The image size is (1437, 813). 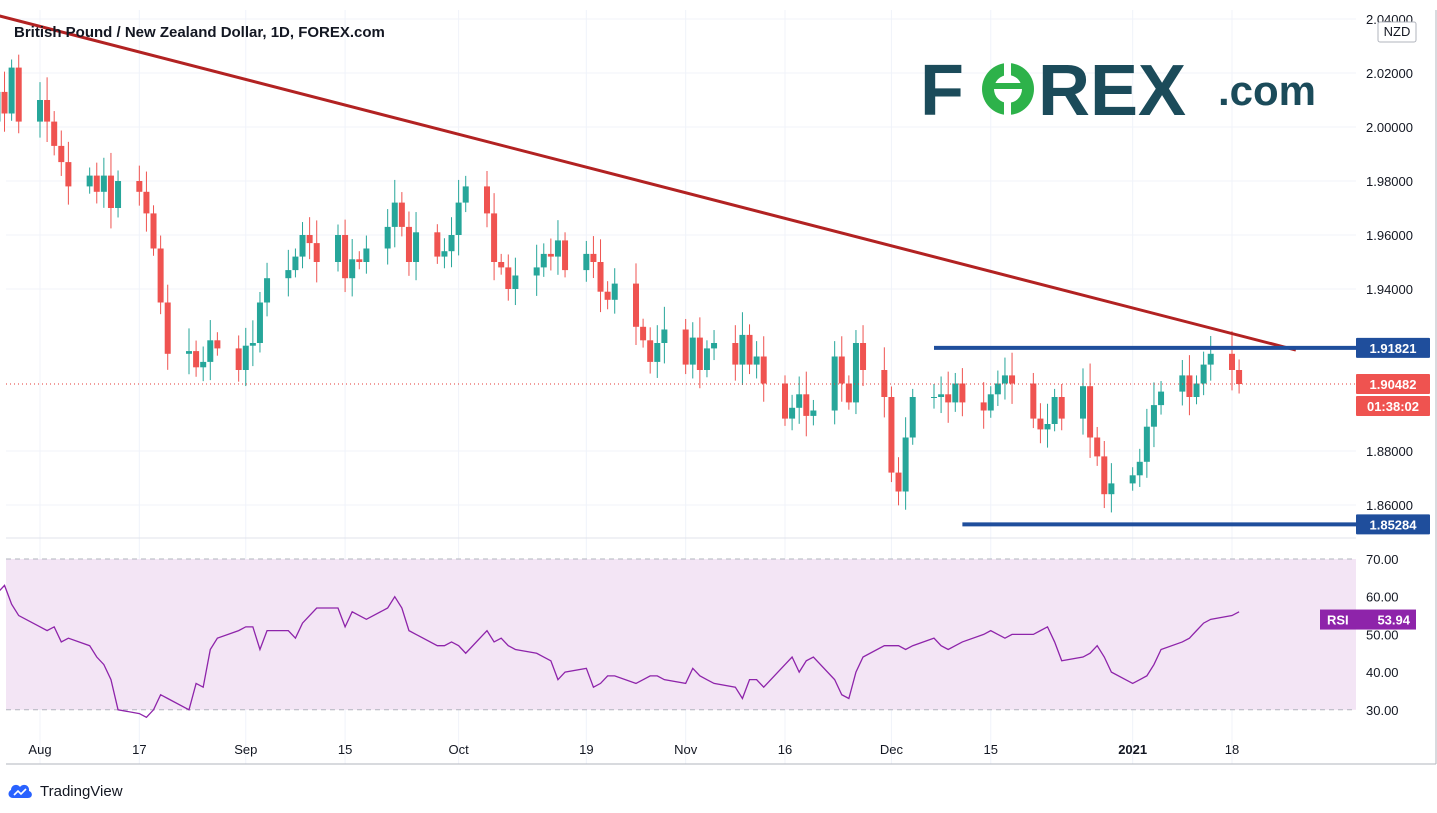 I want to click on time-axis: Aug 17 Sep 15 Oct 19 Nov 16 Dec 15 2021 18, so click(x=633, y=749).